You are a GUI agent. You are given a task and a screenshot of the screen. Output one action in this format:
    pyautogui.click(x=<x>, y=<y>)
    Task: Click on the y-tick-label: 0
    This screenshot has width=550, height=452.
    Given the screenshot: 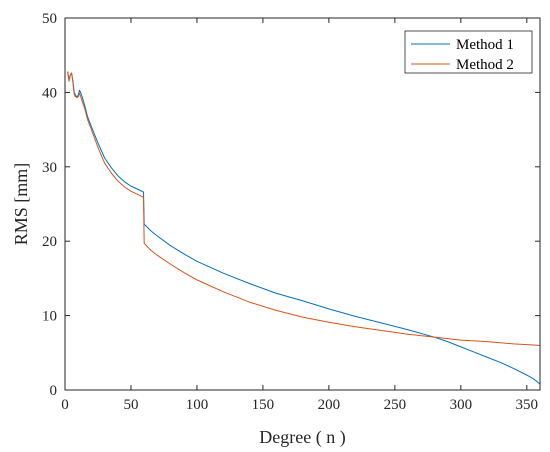 What is the action you would take?
    pyautogui.click(x=54, y=391)
    